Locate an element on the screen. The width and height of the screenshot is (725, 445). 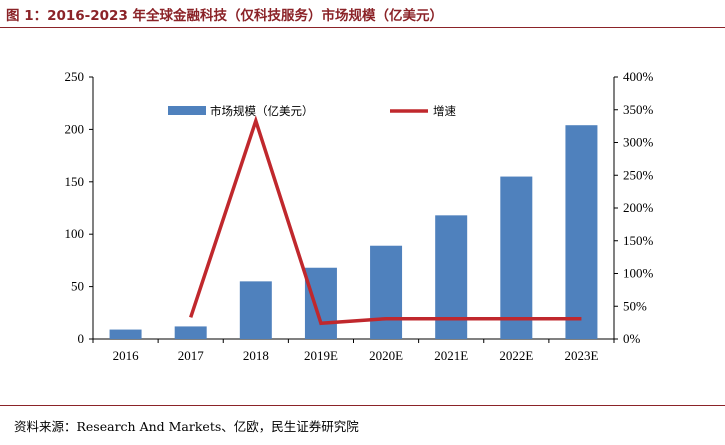
x-tick-label: 2023E is located at coordinates (581, 355).